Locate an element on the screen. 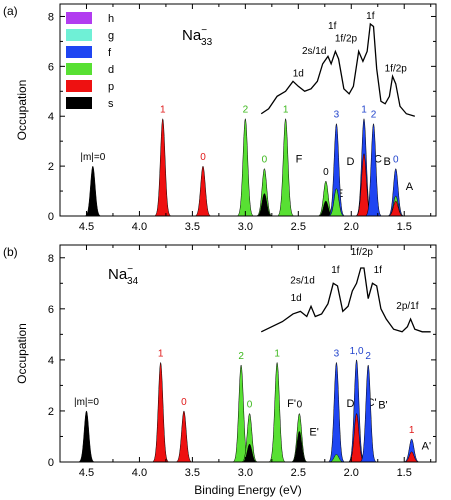 The image size is (451, 500). peak-8-layer-f is located at coordinates (356, 410).